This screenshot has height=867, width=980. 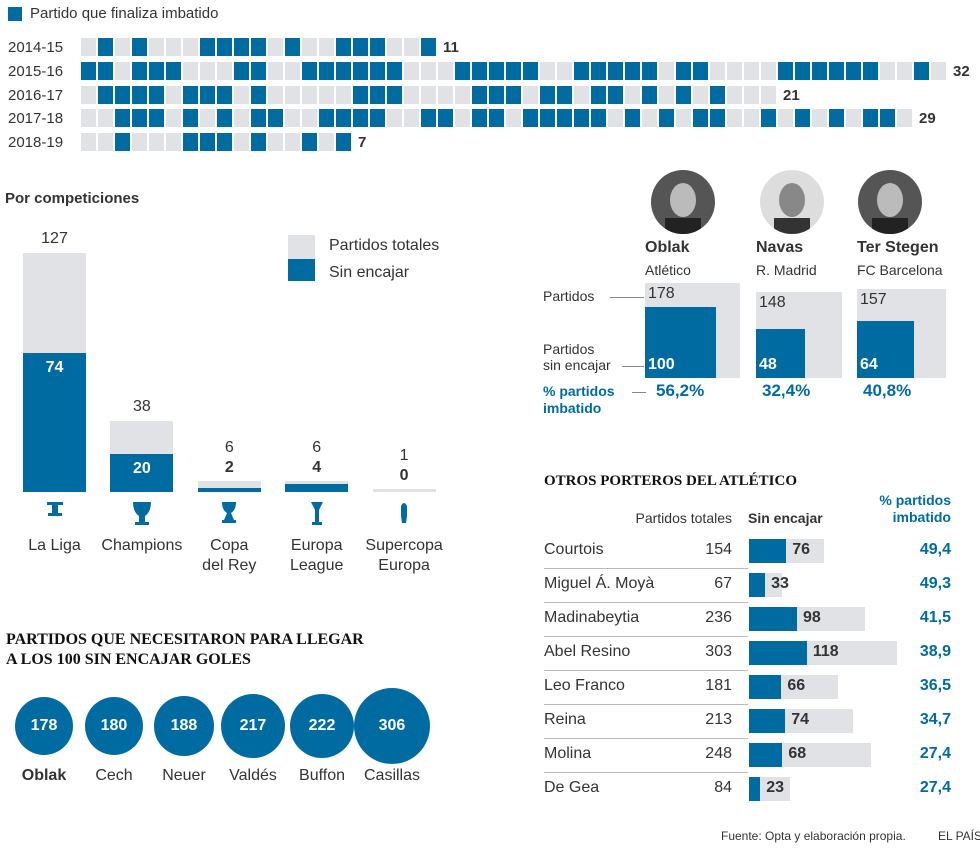 What do you see at coordinates (322, 726) in the screenshot?
I see `games-circle: 222` at bounding box center [322, 726].